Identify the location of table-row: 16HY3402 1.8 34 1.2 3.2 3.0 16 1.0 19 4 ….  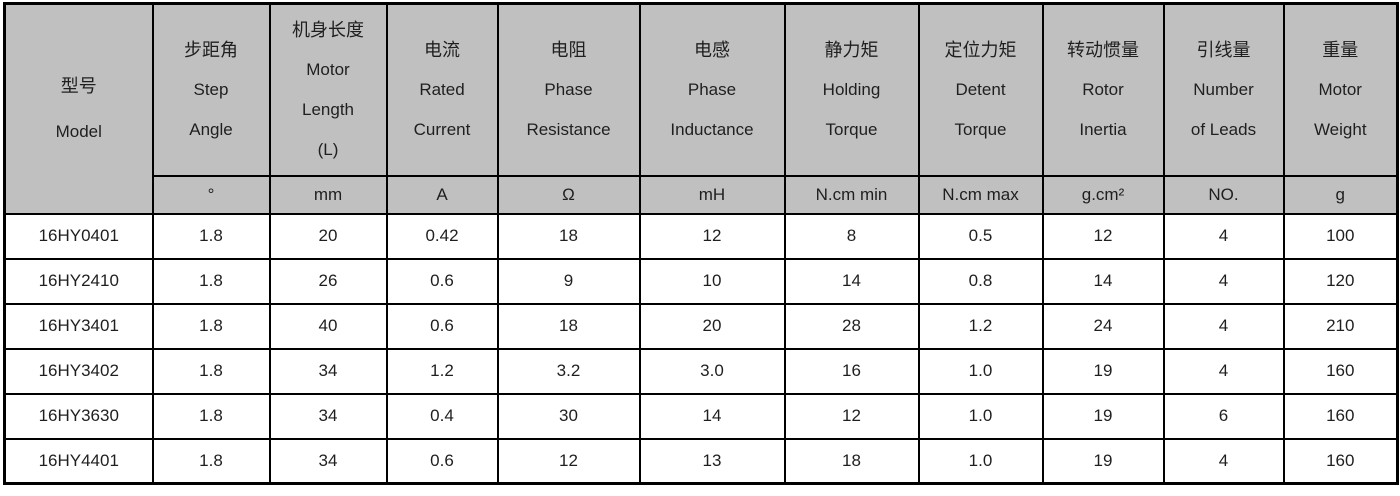
(701, 371).